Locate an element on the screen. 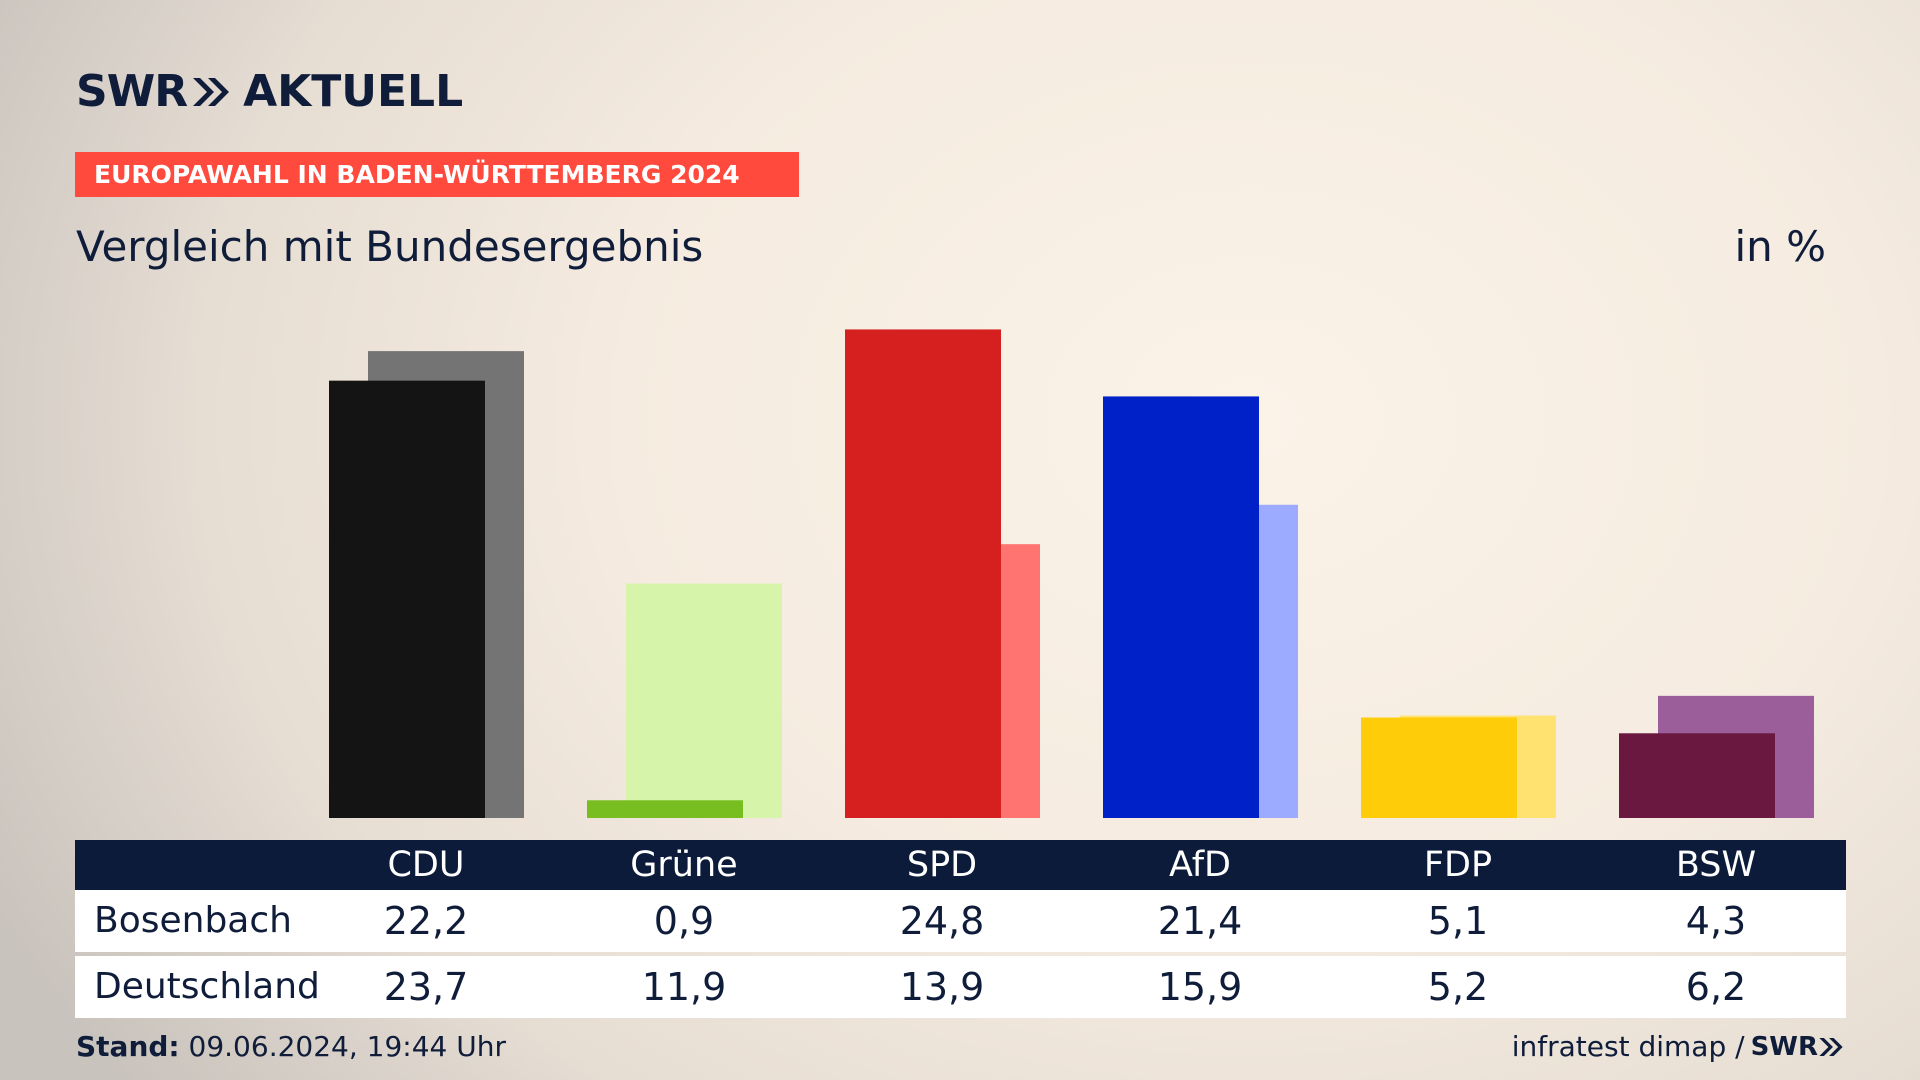  value-deutschland-bsw: 6,2 is located at coordinates (1716, 987).